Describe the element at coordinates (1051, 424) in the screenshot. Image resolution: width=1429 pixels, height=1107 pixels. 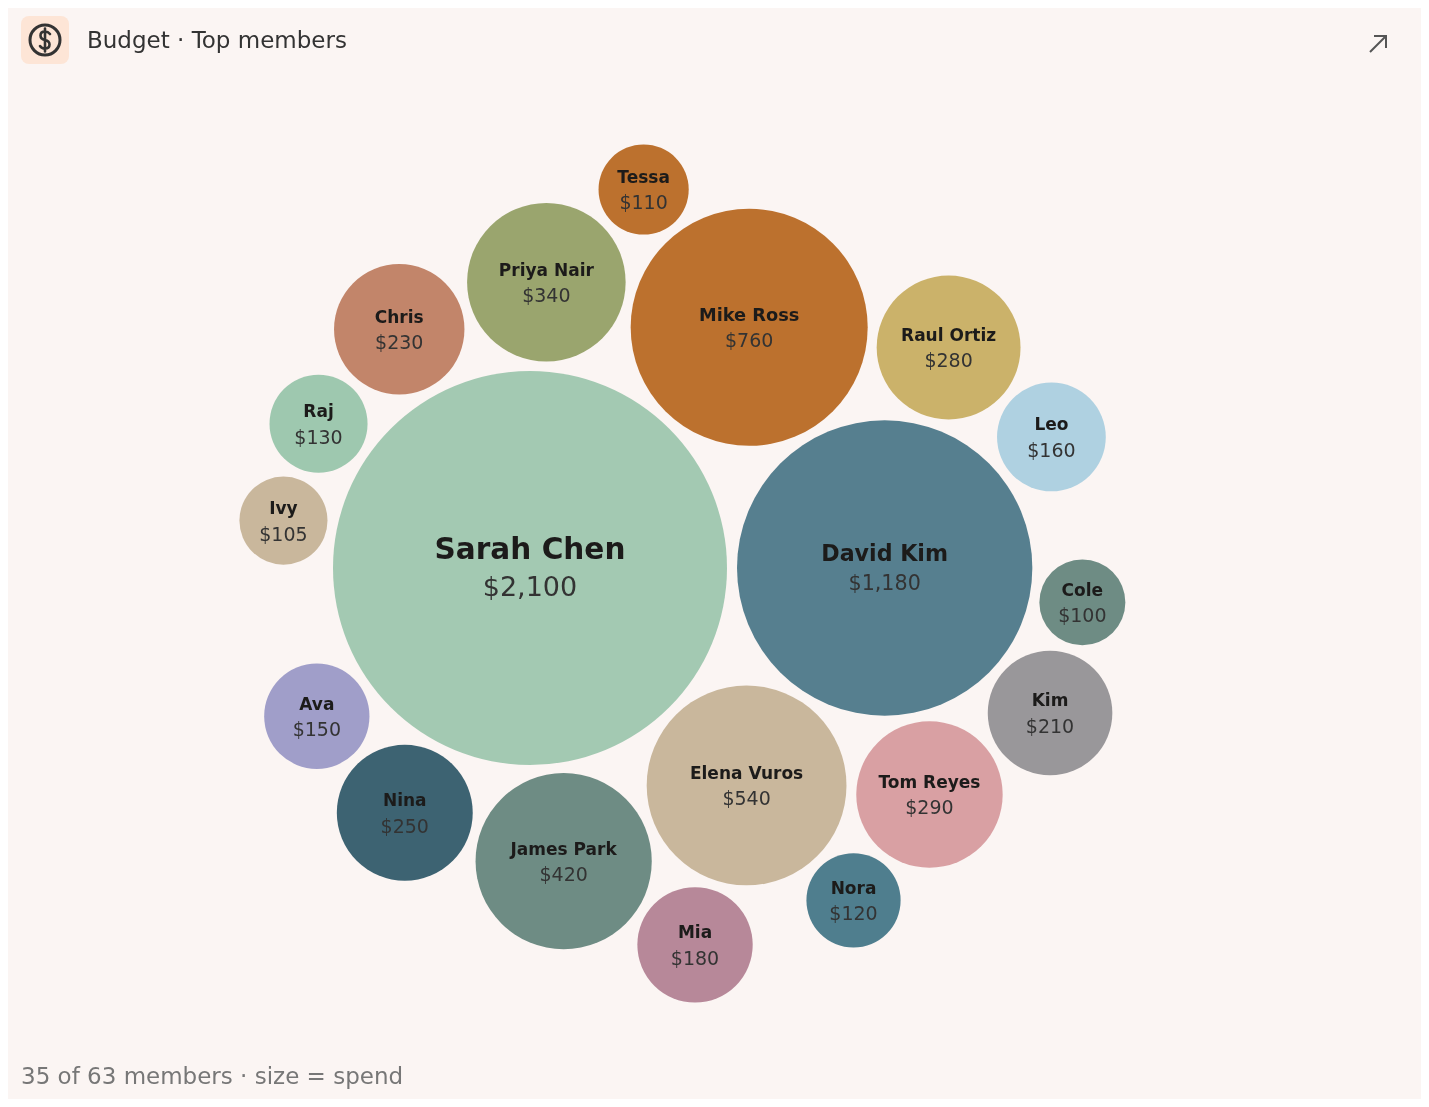
I see `category-label: Leo` at that location.